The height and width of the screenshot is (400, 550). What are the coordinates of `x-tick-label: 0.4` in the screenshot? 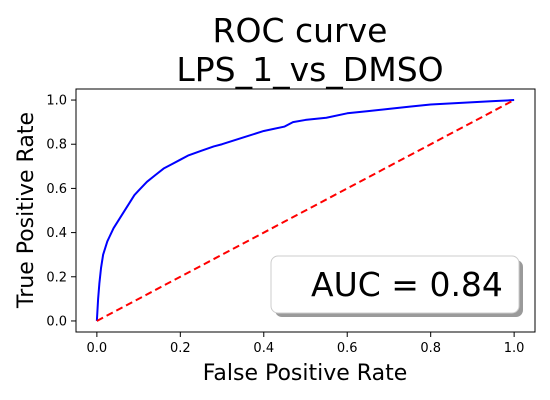 It's located at (263, 348).